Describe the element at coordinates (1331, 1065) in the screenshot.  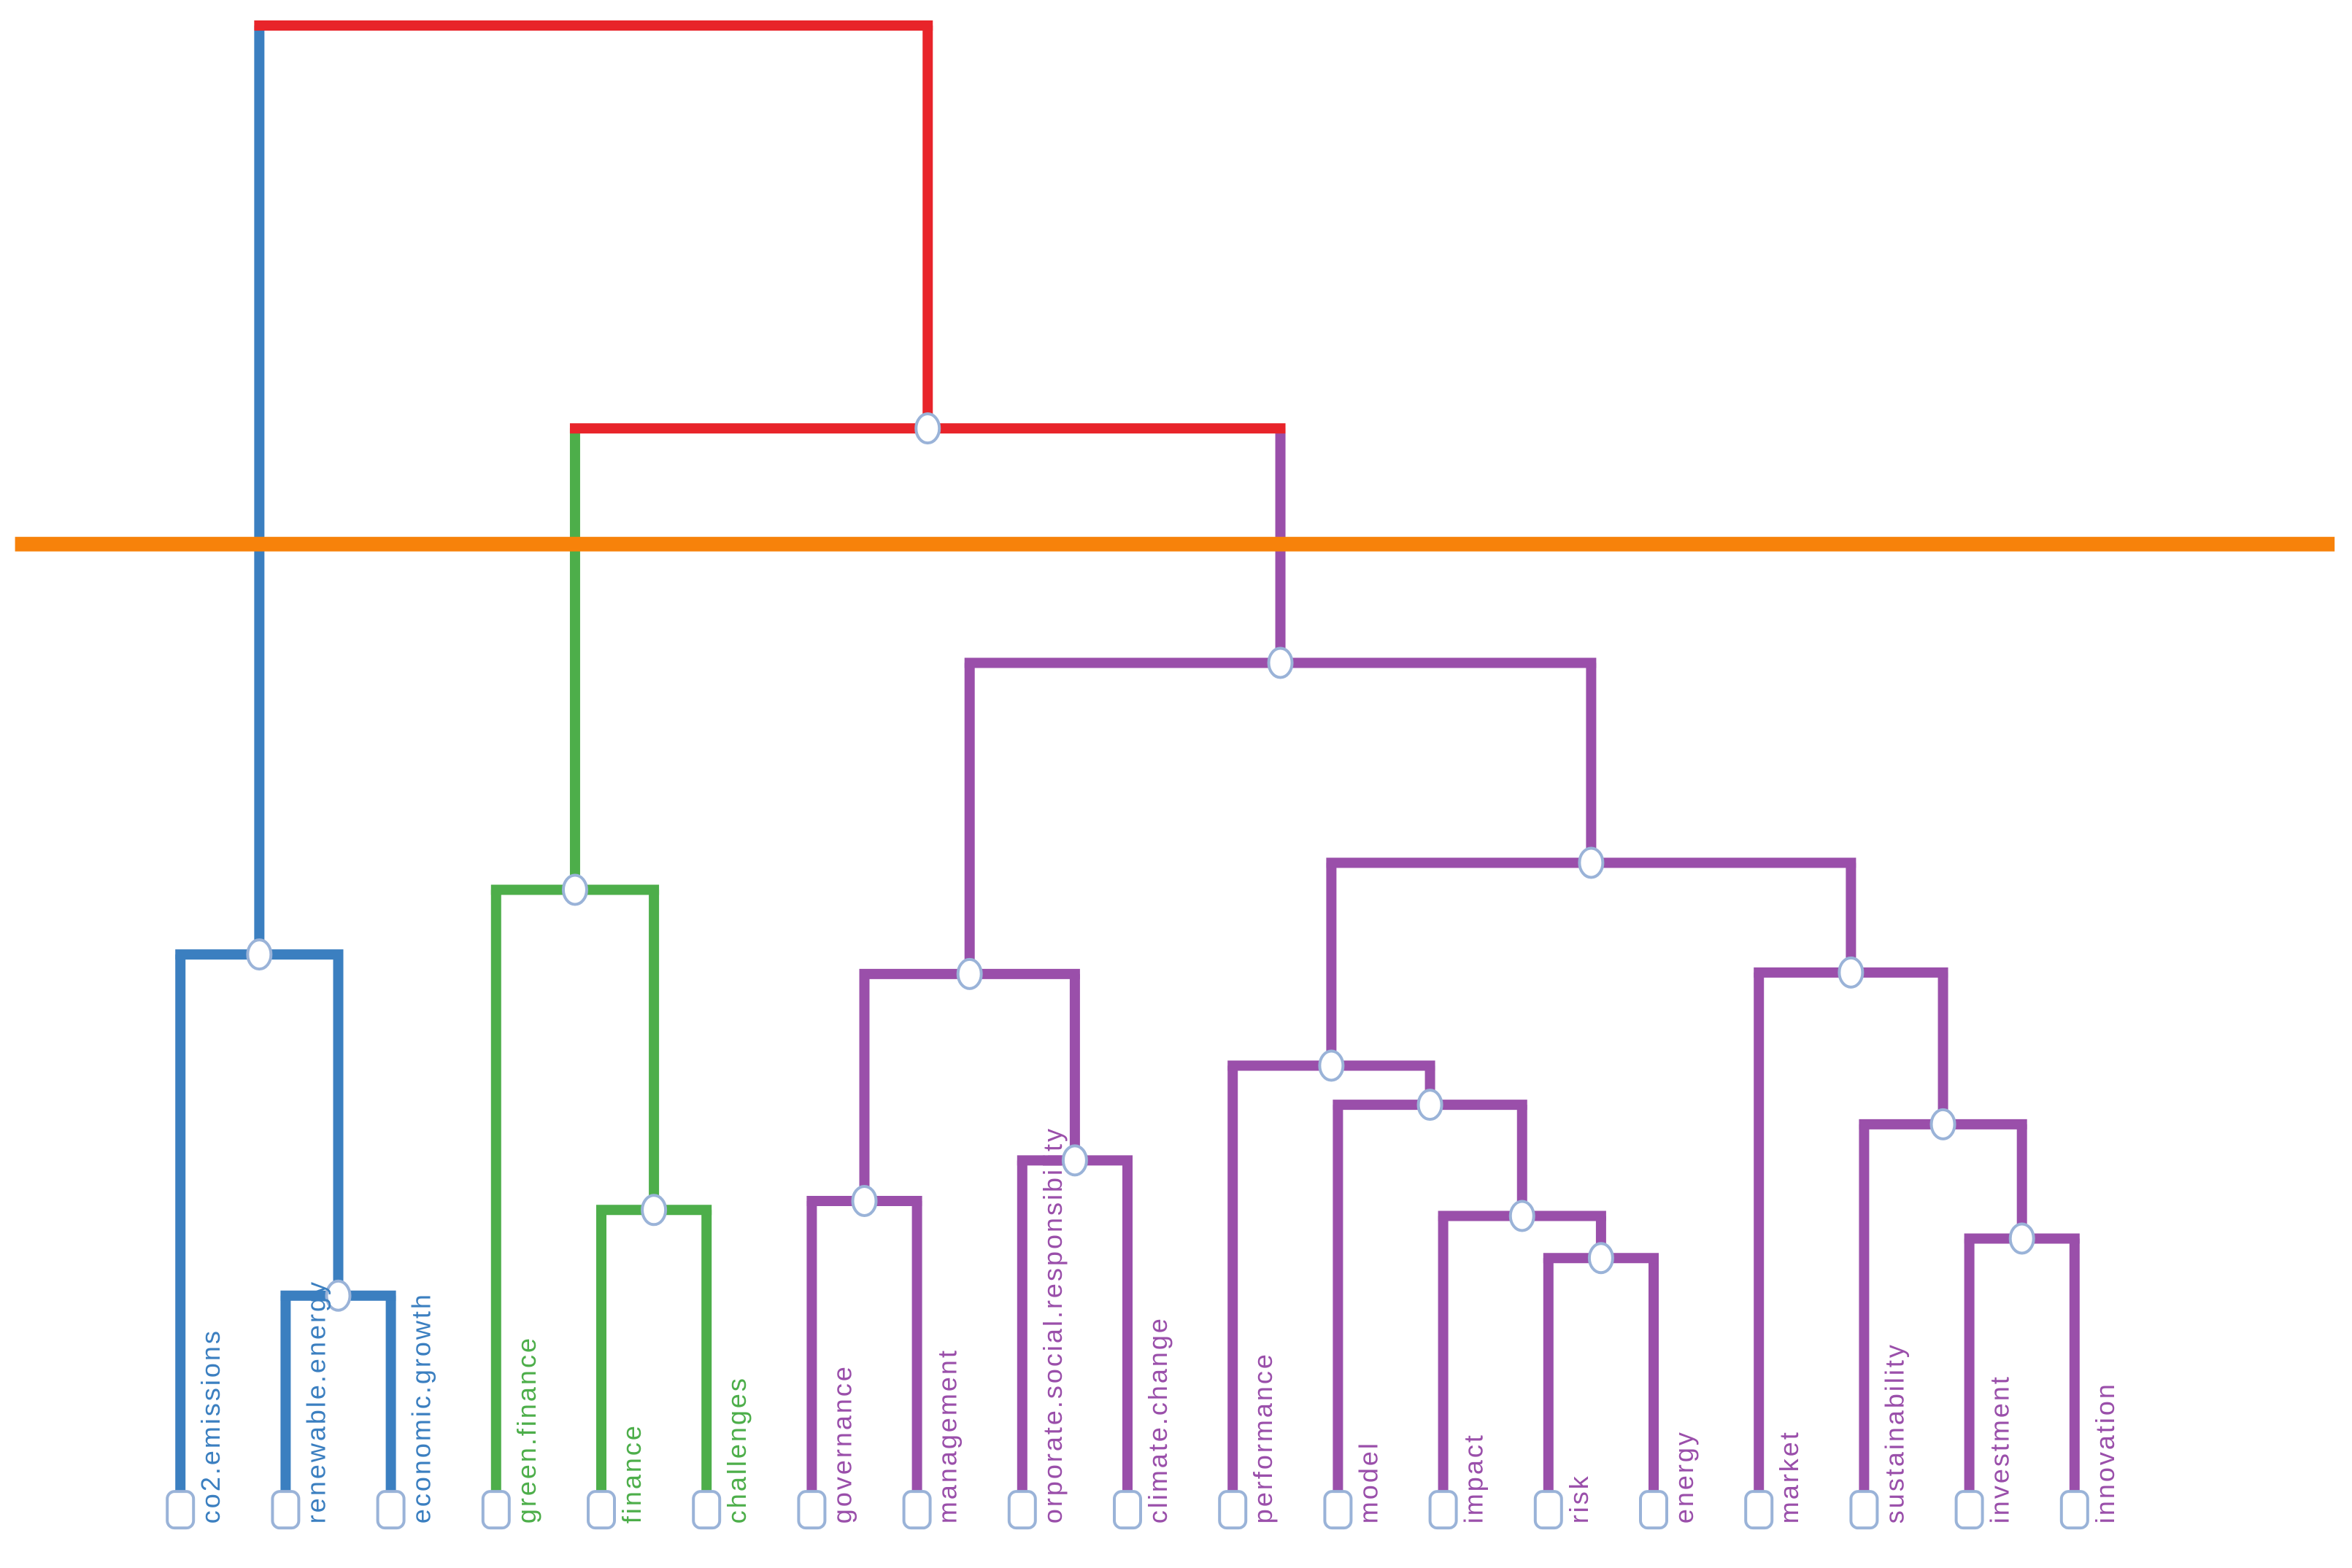
I see `merge-performance-group-node` at that location.